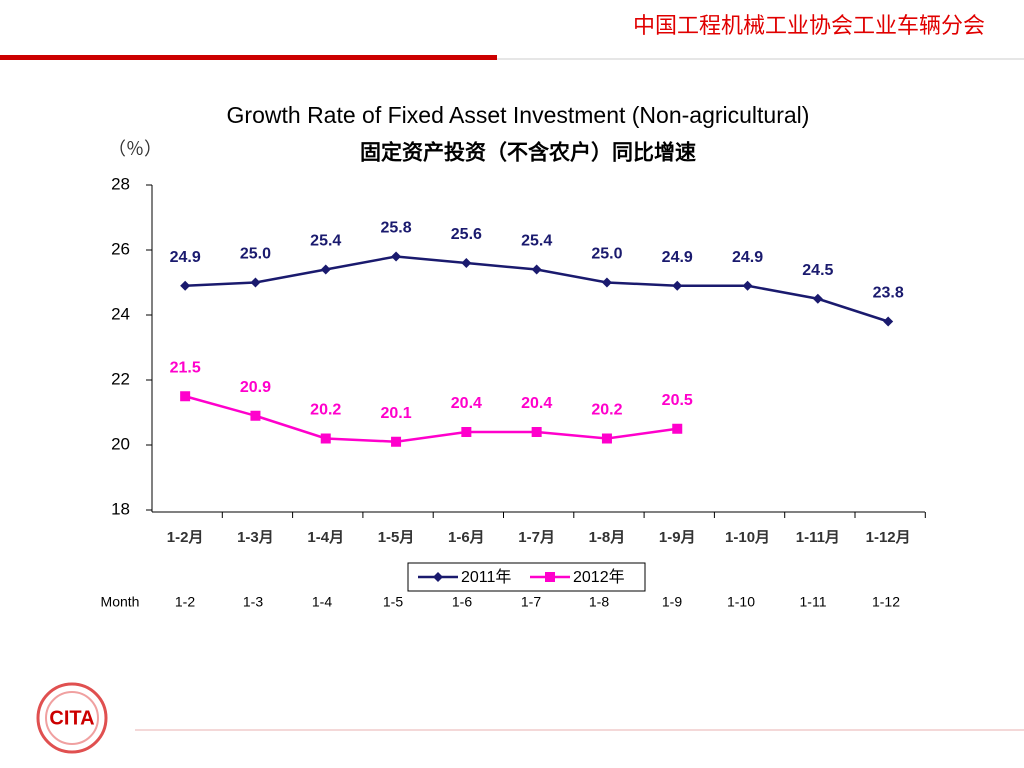  What do you see at coordinates (607, 537) in the screenshot?
I see `x-tick-label: 1-8月` at bounding box center [607, 537].